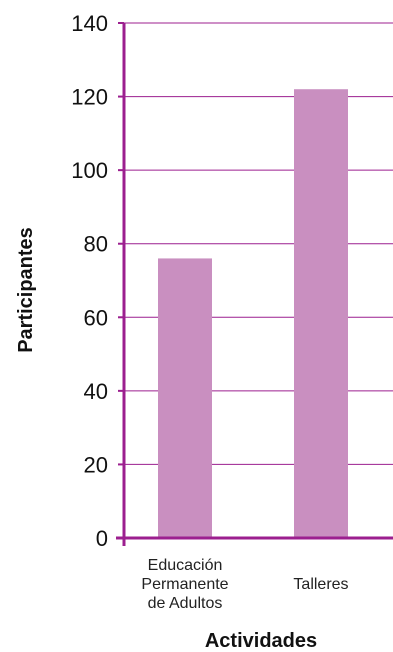 This screenshot has height=652, width=393. Describe the element at coordinates (26, 290) in the screenshot. I see `y-axis-title: Participantes` at that location.